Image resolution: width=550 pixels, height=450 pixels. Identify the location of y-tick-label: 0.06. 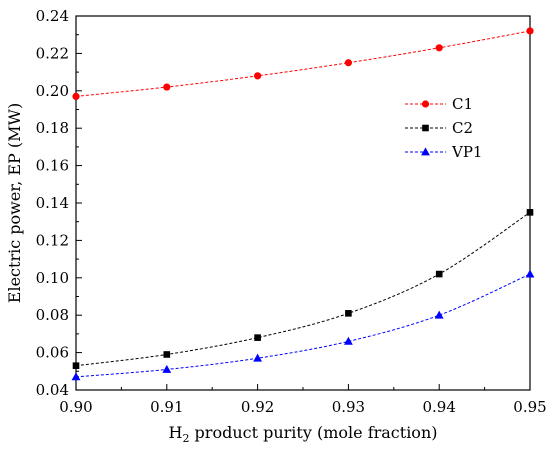
(52, 353).